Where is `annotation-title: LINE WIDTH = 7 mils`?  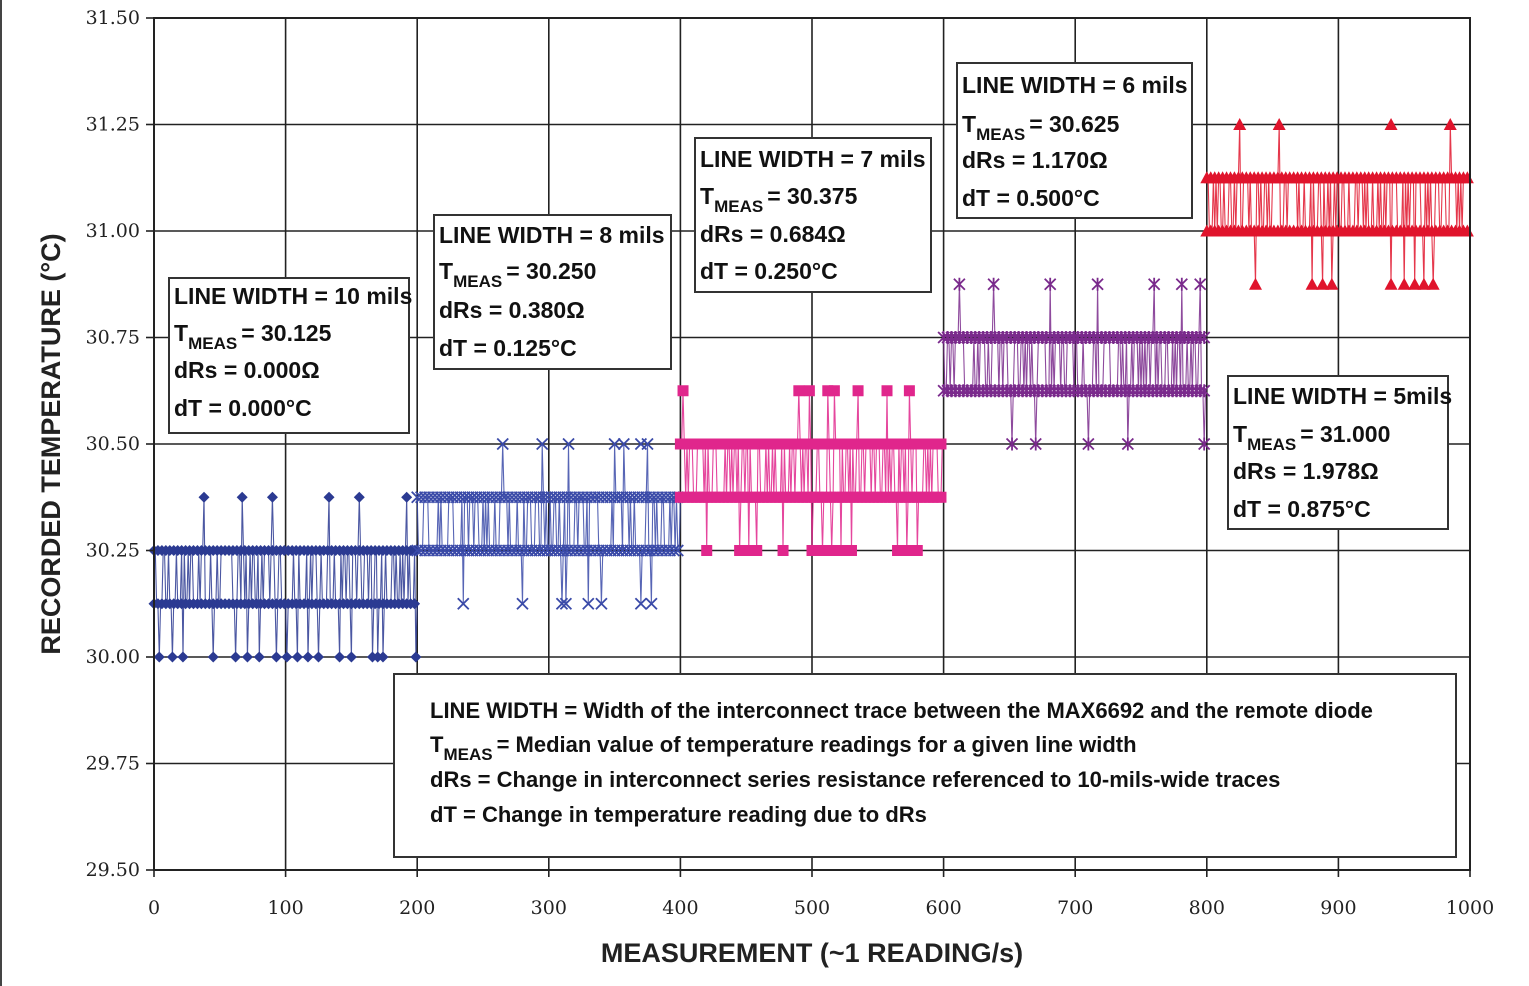 annotation-title: LINE WIDTH = 7 mils is located at coordinates (813, 159).